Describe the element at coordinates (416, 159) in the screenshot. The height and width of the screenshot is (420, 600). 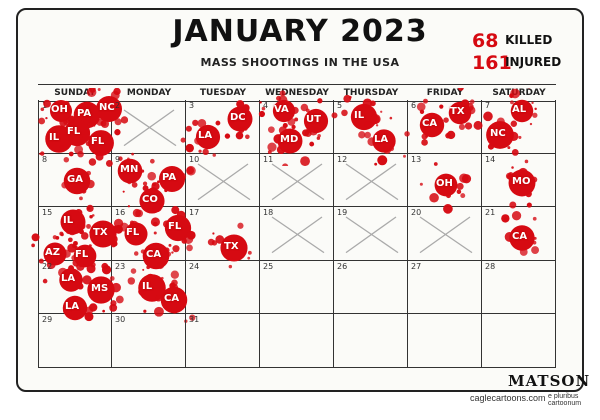
I see `day-number: 13` at that location.